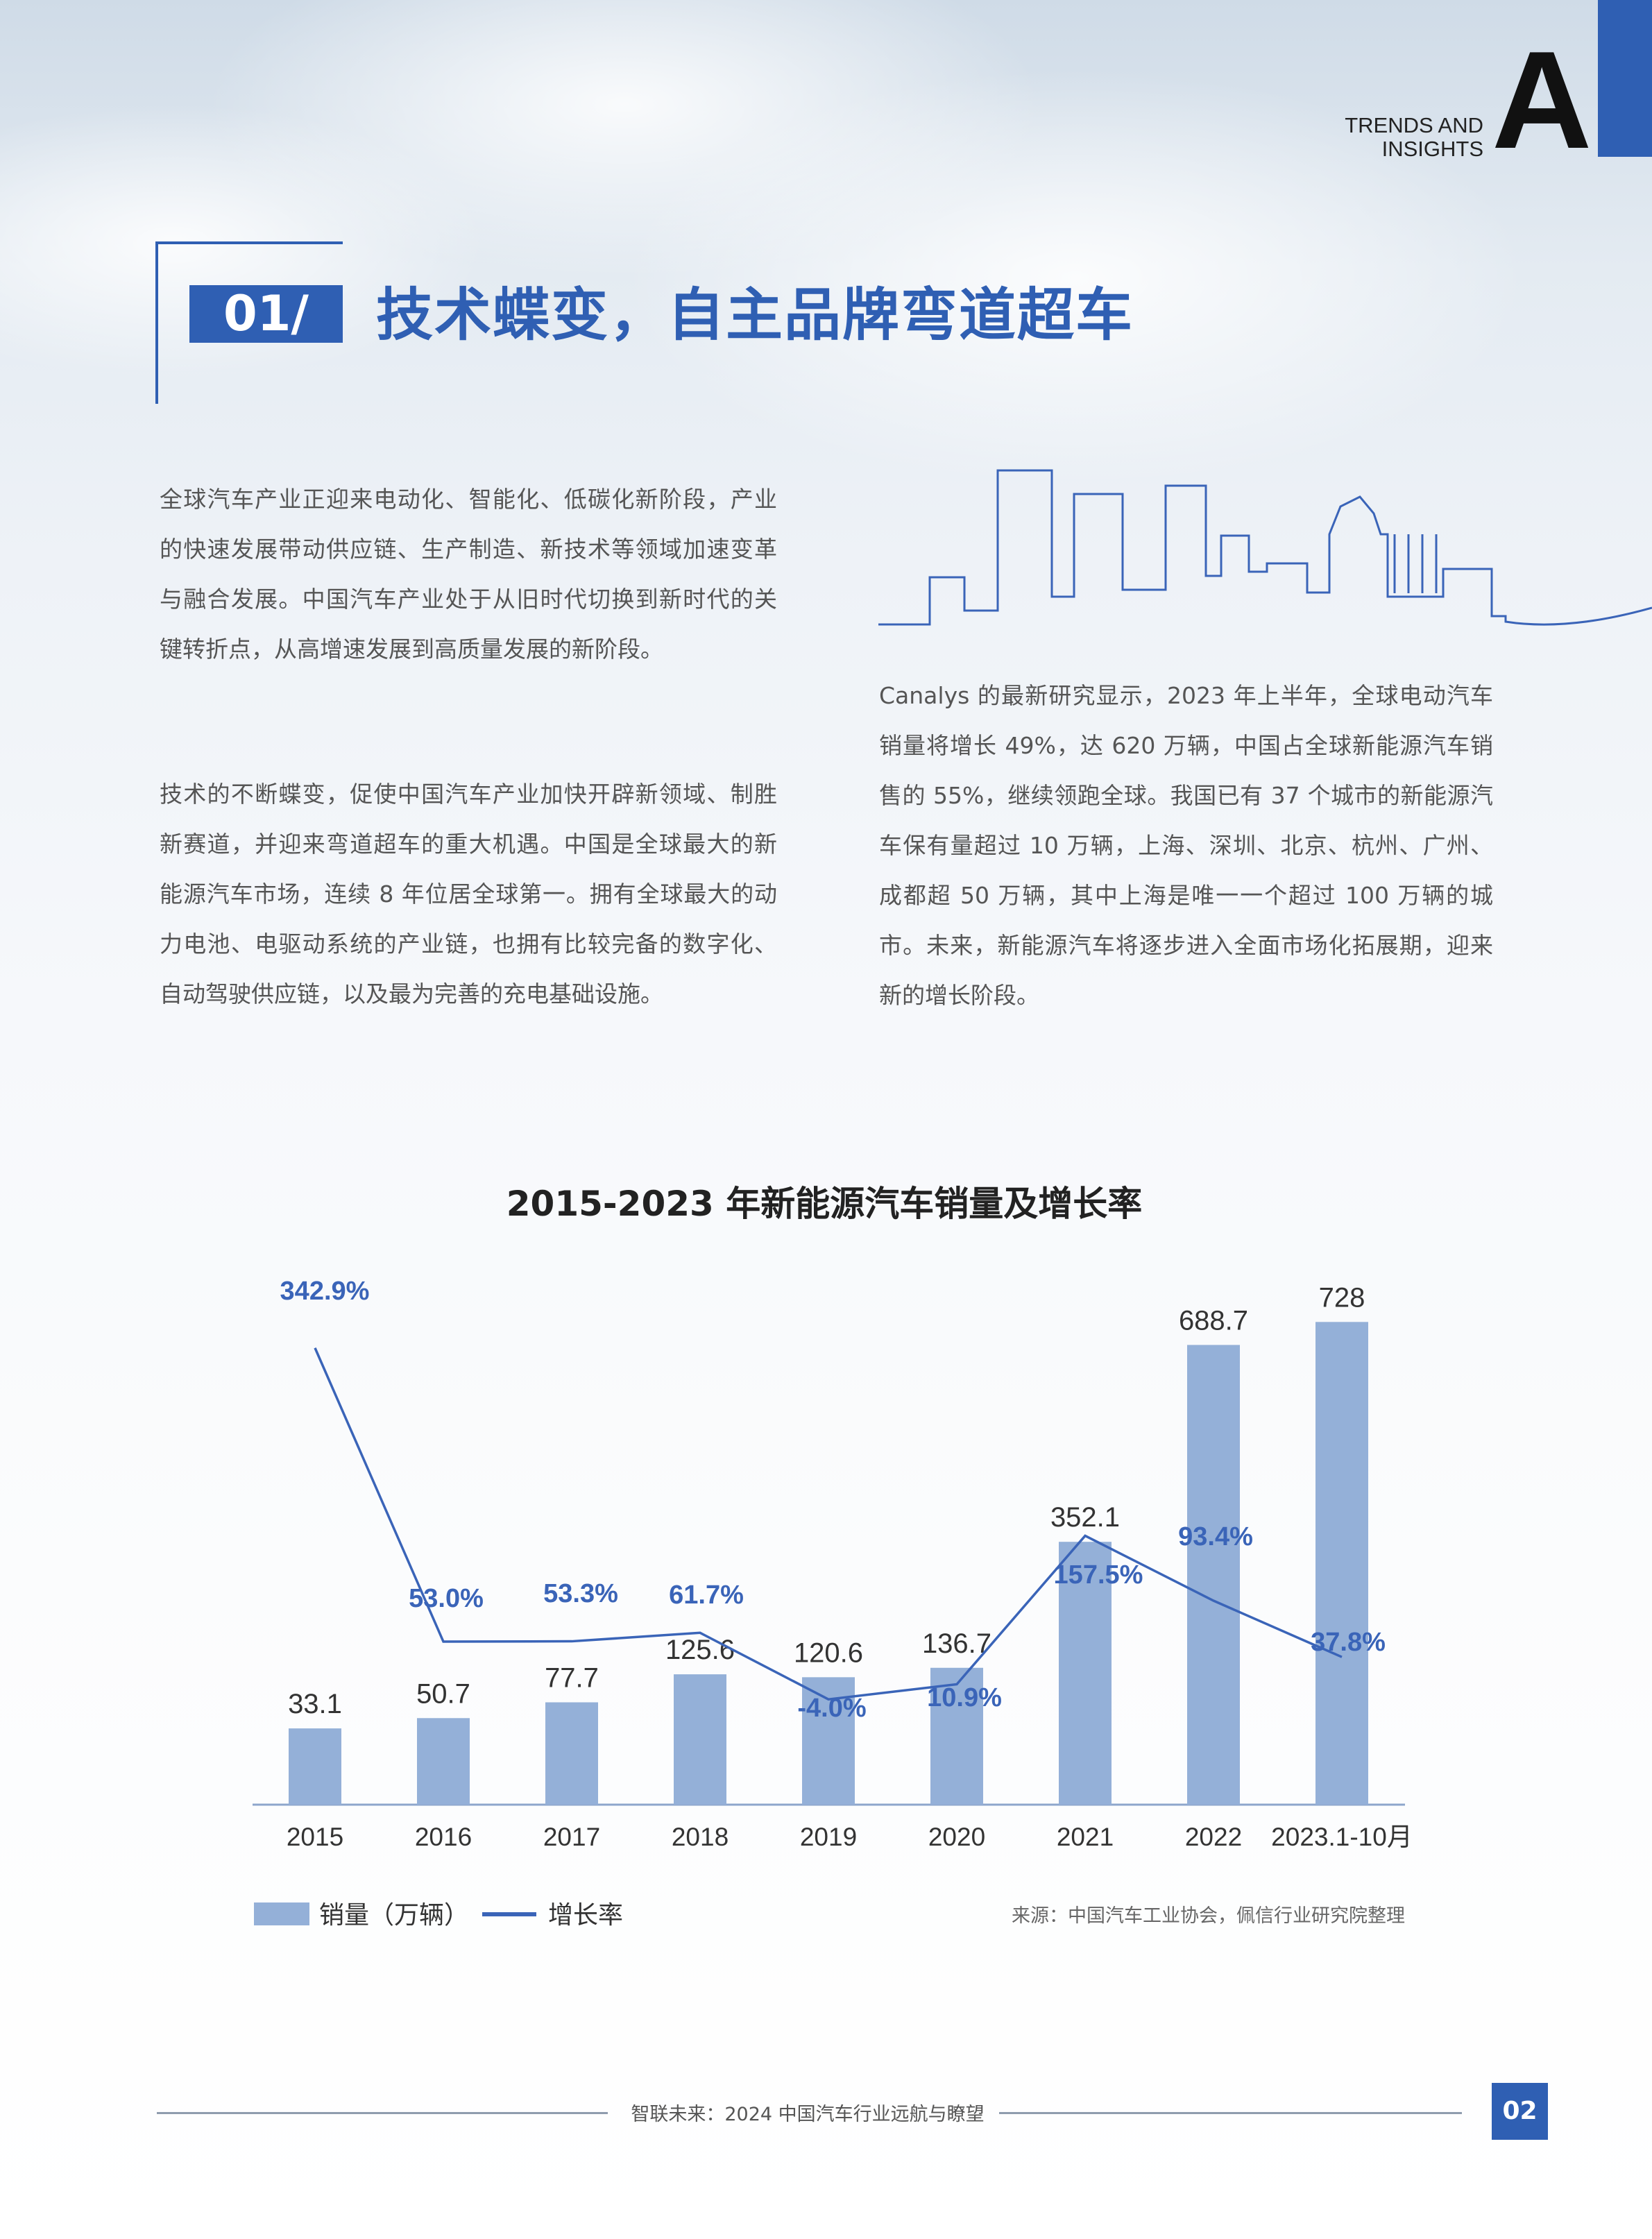  What do you see at coordinates (1342, 1297) in the screenshot?
I see `bar-value-label: 728` at bounding box center [1342, 1297].